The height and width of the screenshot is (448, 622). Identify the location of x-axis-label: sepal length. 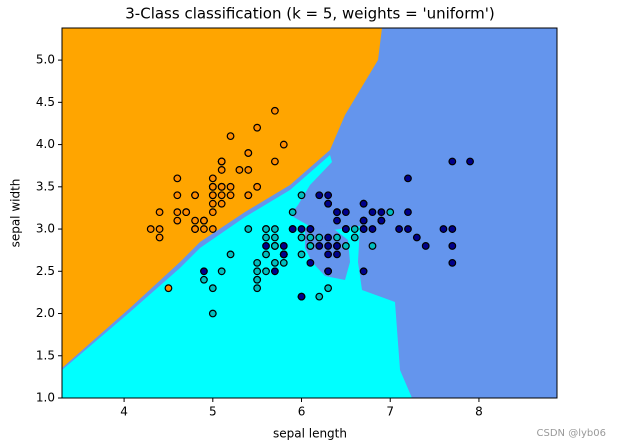
(310, 434).